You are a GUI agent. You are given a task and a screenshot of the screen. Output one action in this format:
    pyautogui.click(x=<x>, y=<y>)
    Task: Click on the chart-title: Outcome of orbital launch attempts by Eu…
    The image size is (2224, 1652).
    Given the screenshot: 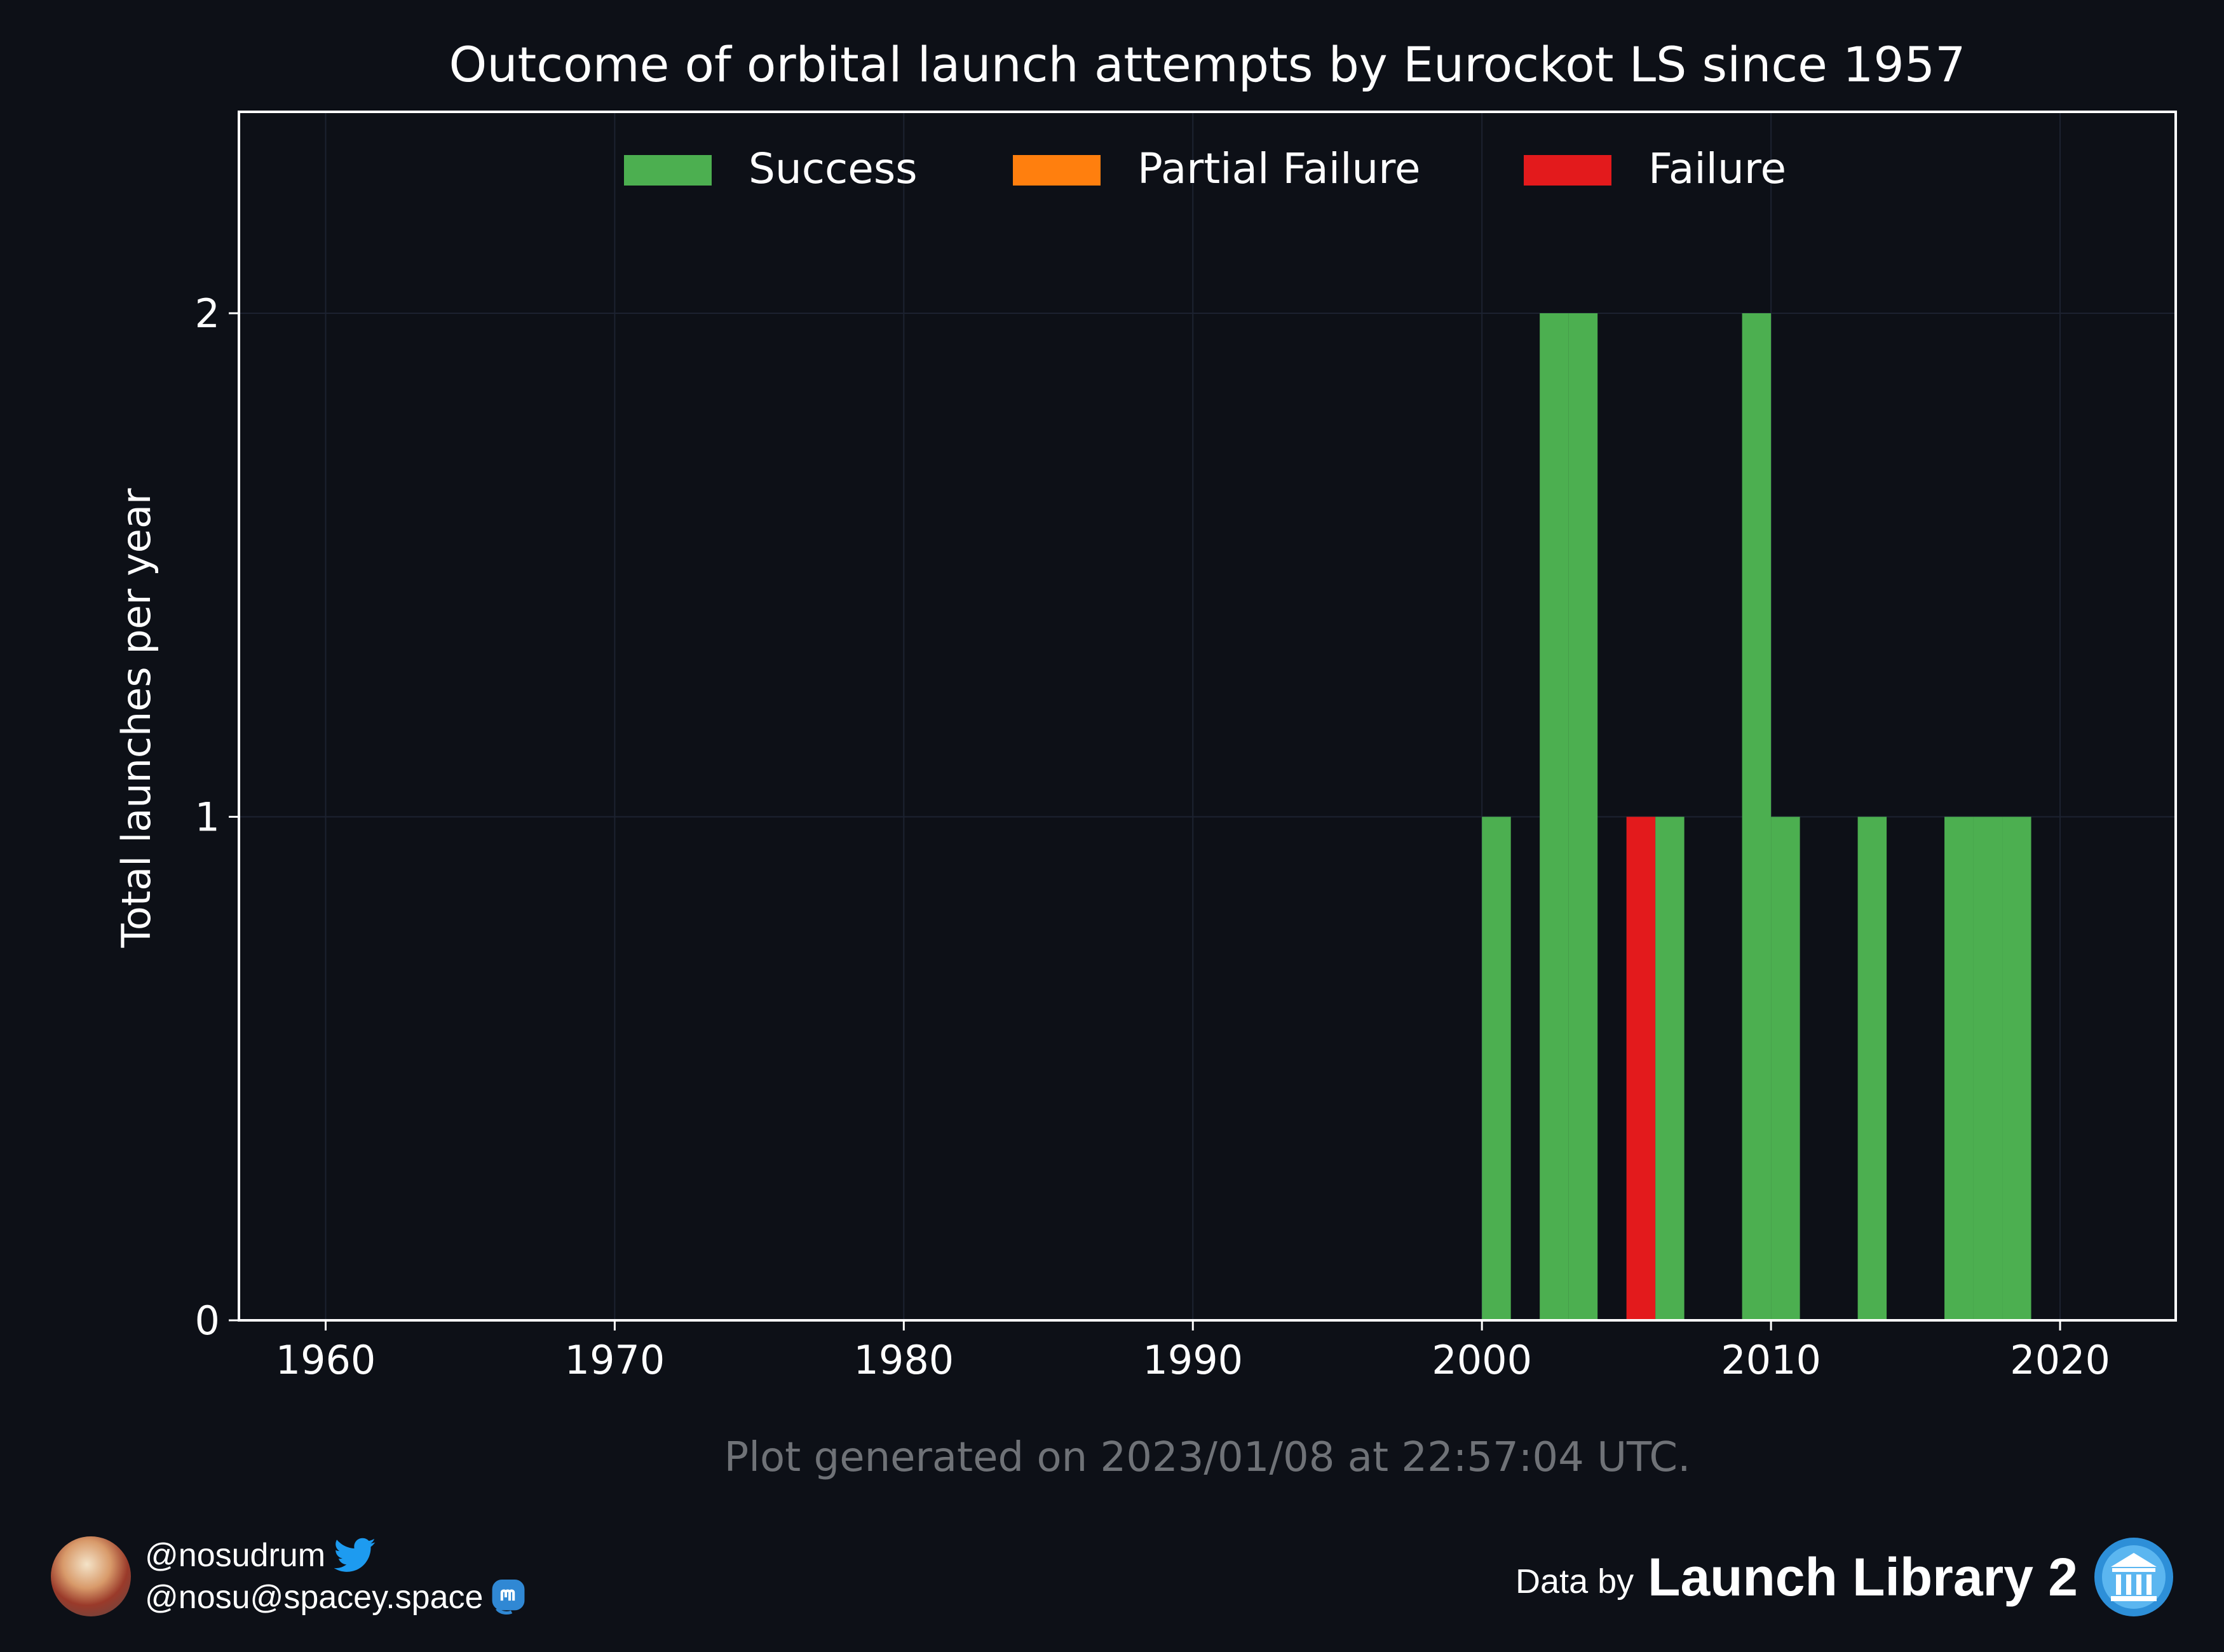 What is the action you would take?
    pyautogui.click(x=1207, y=64)
    